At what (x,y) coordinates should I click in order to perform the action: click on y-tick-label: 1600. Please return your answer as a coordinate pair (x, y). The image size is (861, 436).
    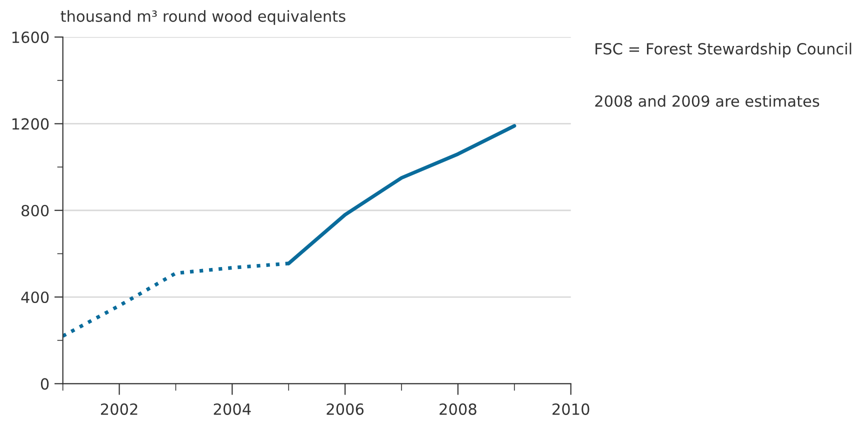
    Looking at the image, I should click on (30, 38).